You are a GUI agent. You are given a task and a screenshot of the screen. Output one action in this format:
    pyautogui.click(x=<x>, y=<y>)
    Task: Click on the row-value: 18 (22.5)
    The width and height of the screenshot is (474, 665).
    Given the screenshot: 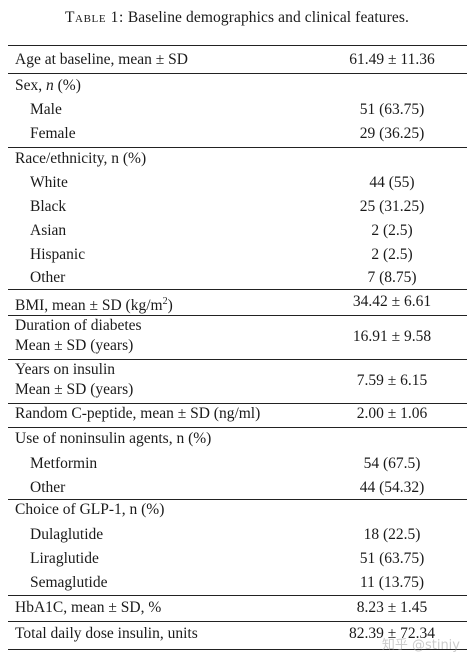 What is the action you would take?
    pyautogui.click(x=392, y=534)
    